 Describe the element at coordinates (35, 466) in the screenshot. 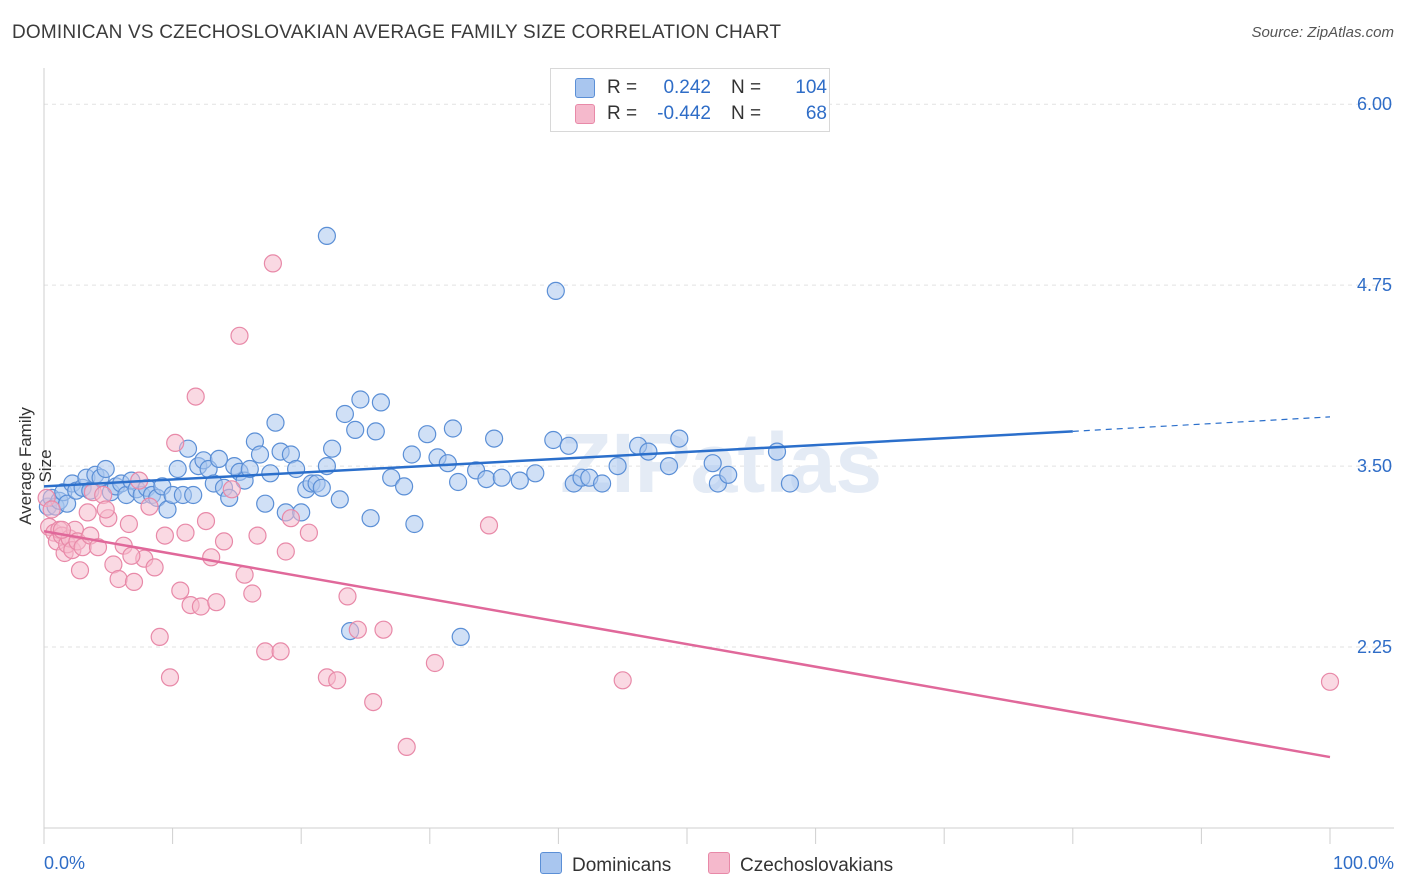

I see `y-axis-label: Average Family Size` at that location.